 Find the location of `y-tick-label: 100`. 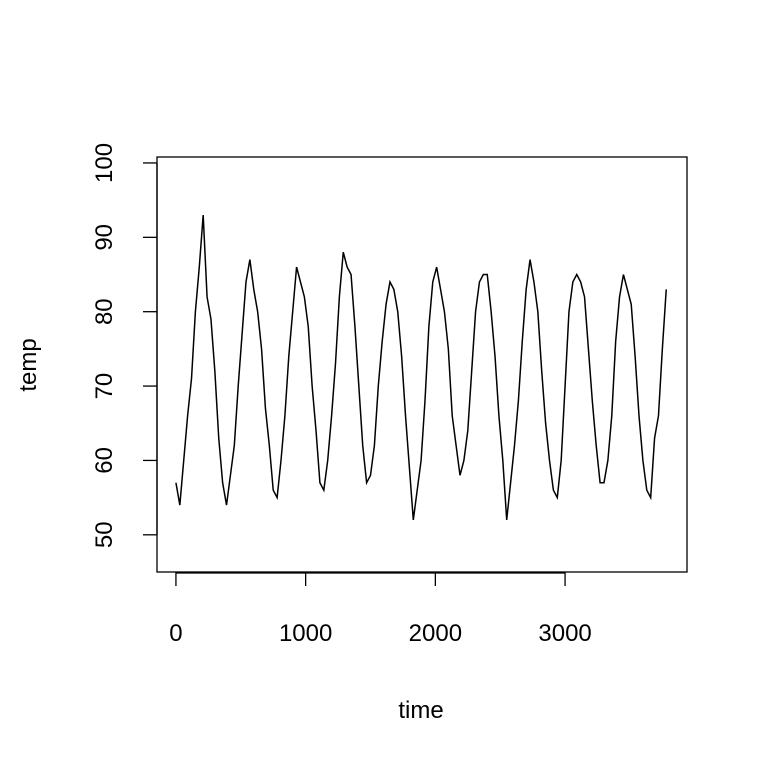

y-tick-label: 100 is located at coordinates (104, 163).